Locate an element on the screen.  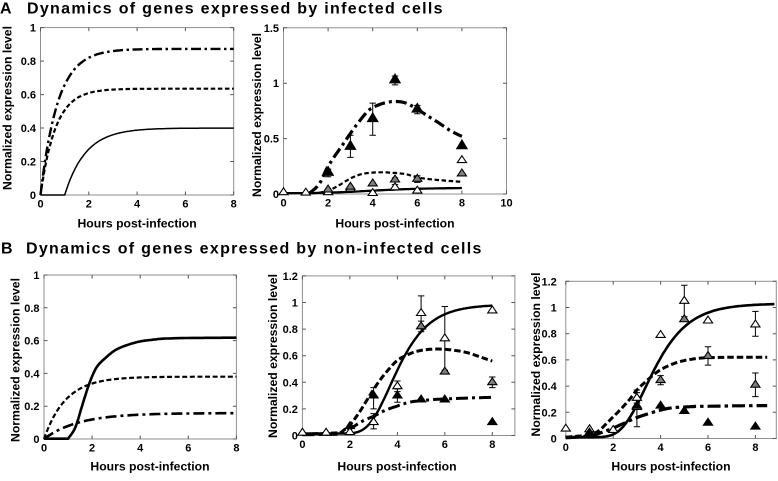
svg-text: 0.5 is located at coordinates (271, 140).